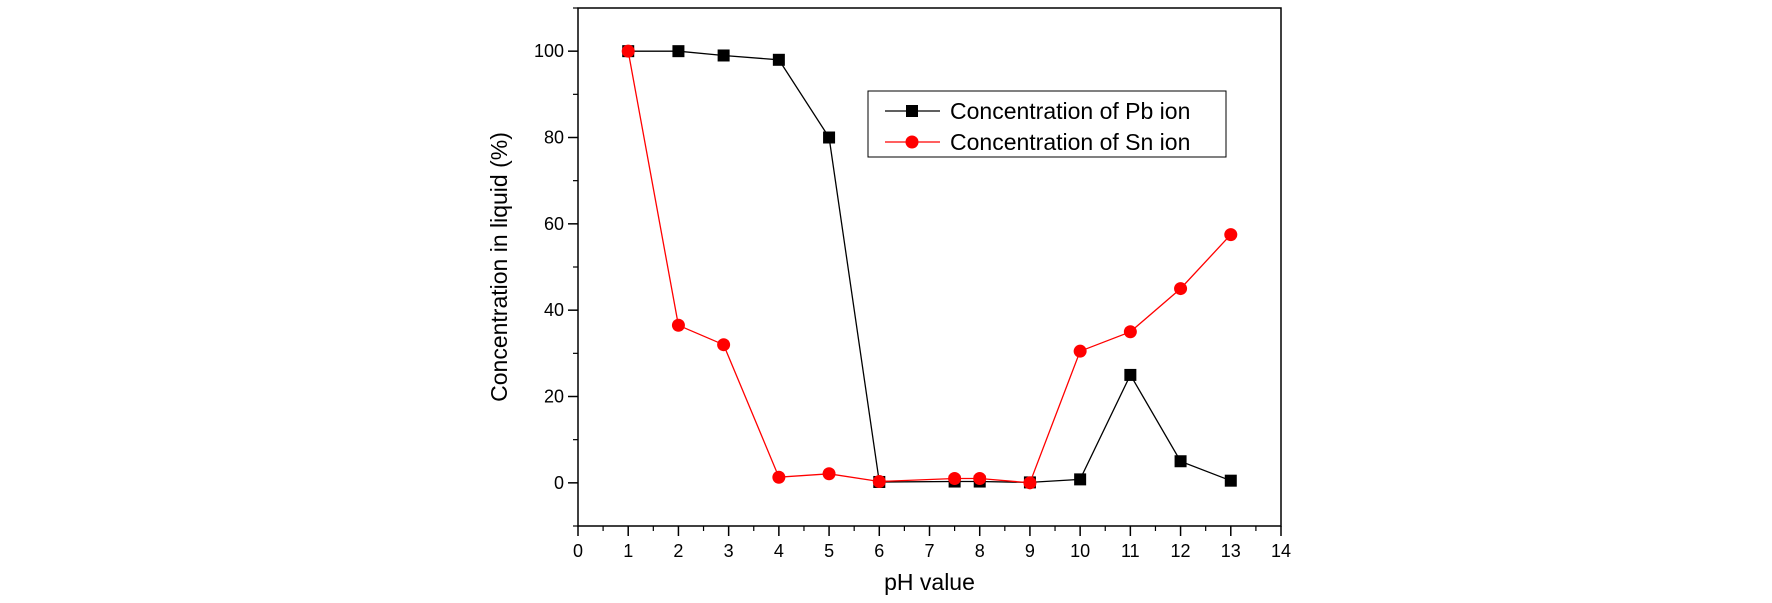  What do you see at coordinates (499, 267) in the screenshot?
I see `y-axis-title: Concentration in liquid (%)` at bounding box center [499, 267].